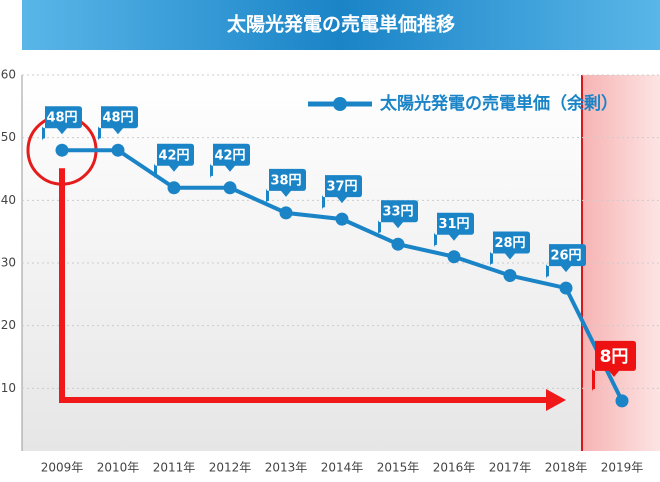  Describe the element at coordinates (8, 325) in the screenshot. I see `y-tick-label: 20` at that location.